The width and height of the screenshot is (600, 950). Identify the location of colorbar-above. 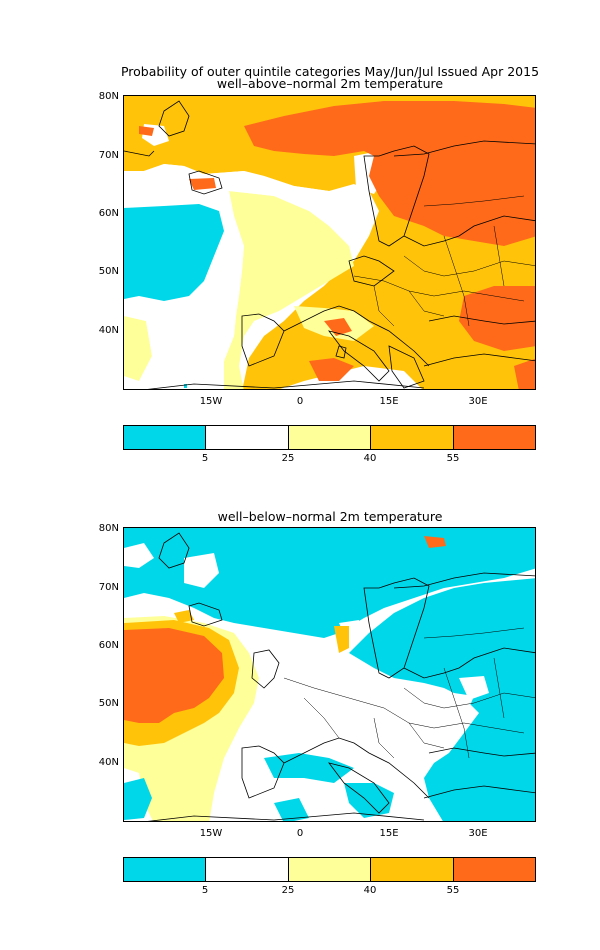
(329, 437).